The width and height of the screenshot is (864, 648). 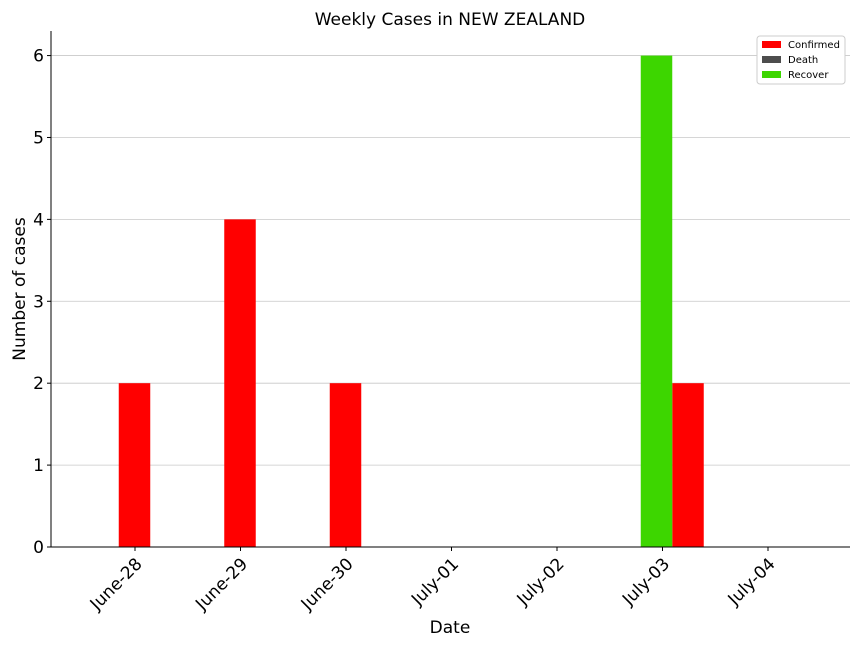 What do you see at coordinates (221, 584) in the screenshot?
I see `x-tick-label: June-29` at bounding box center [221, 584].